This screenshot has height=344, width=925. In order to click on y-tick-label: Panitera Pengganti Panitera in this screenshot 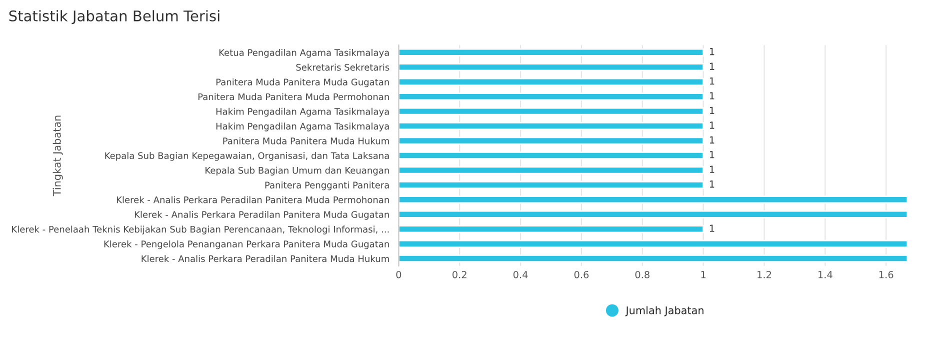, I will do `click(327, 186)`.